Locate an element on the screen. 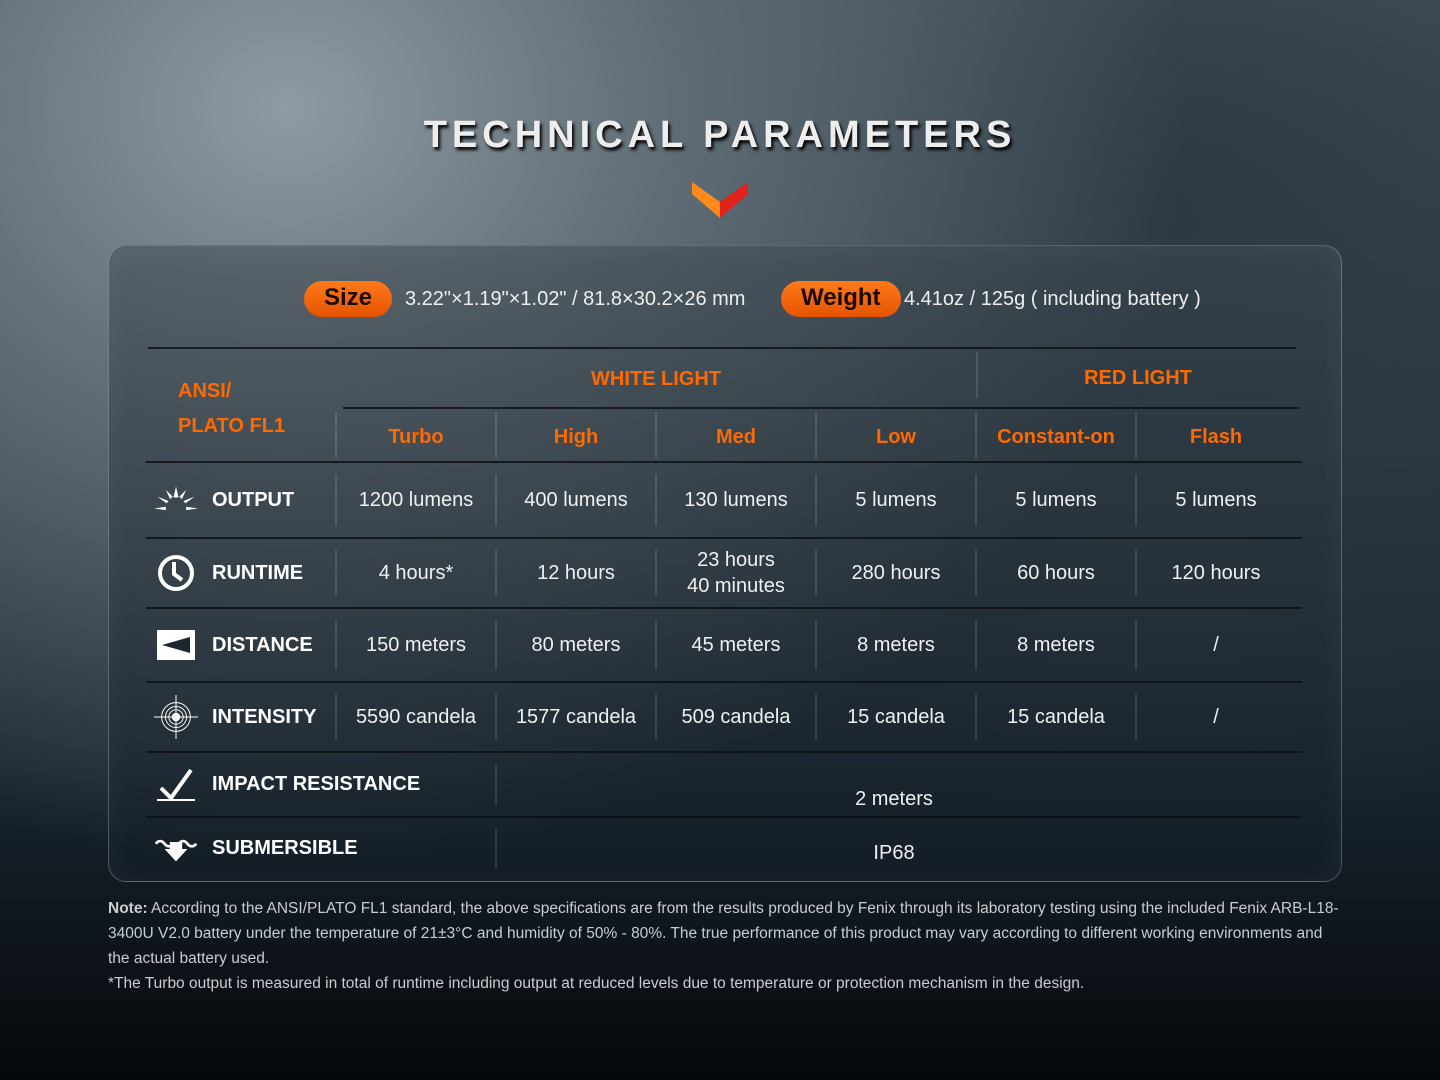  page-title: TECHNICAL PARAMETERS is located at coordinates (720, 135).